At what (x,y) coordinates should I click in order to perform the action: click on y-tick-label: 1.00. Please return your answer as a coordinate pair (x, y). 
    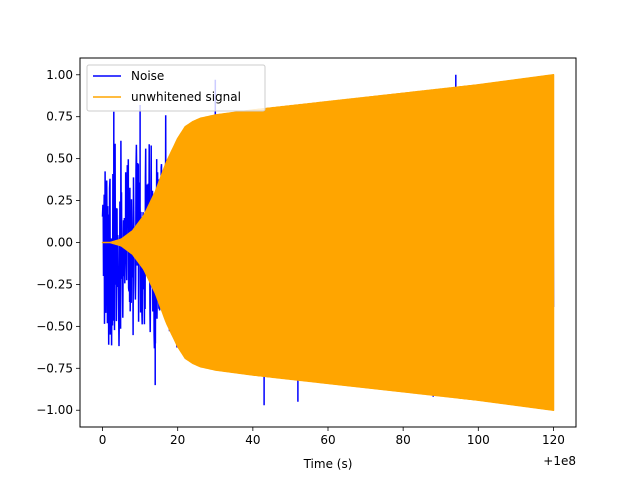
    Looking at the image, I should click on (59, 75).